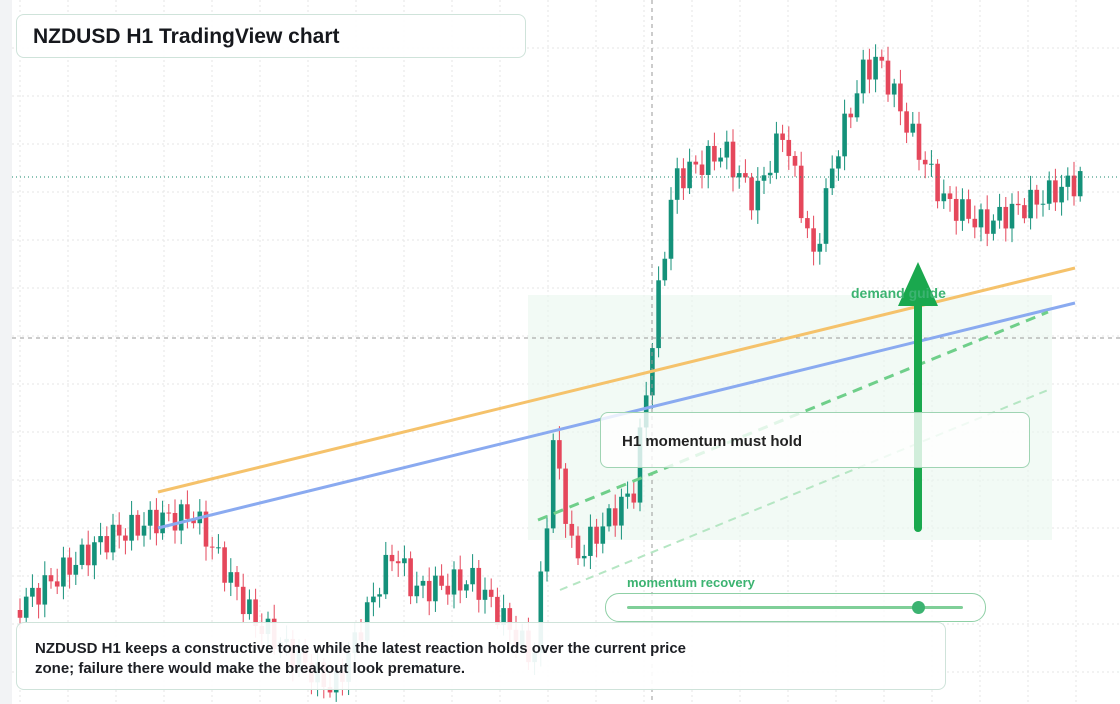  Describe the element at coordinates (898, 293) in the screenshot. I see `zone-label: demand guide` at that location.